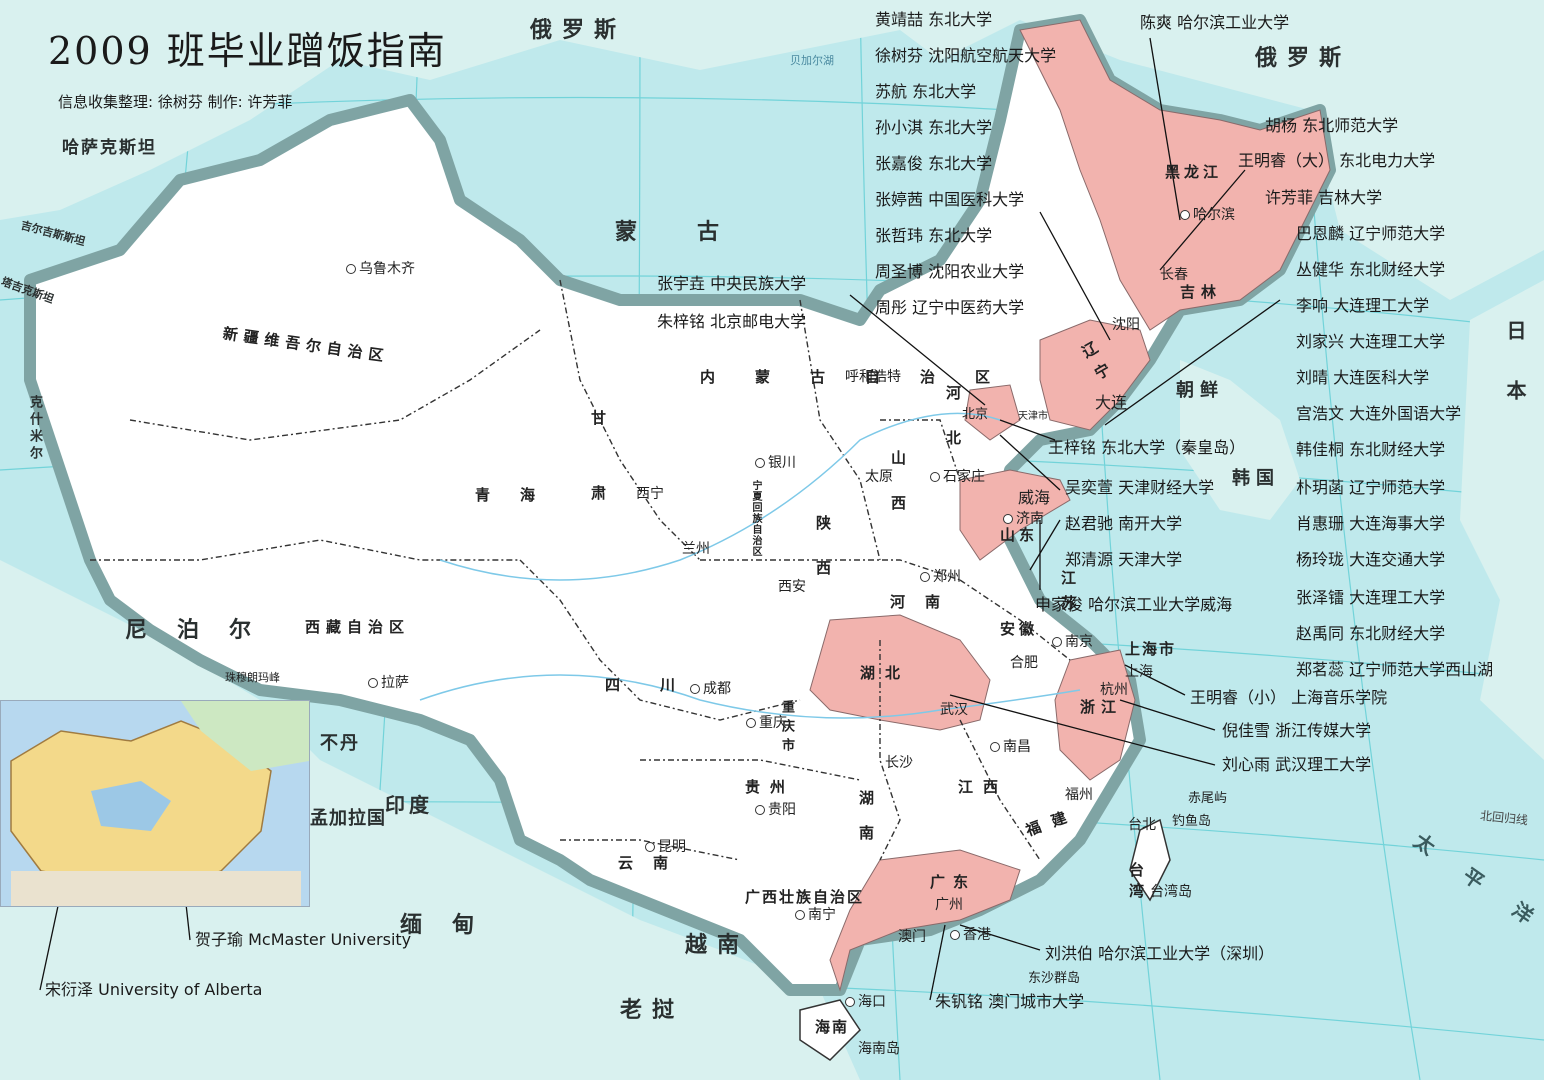 This screenshot has width=1544, height=1080. Describe the element at coordinates (1371, 633) in the screenshot. I see `classmate-label: 赵禹同 东北财经大学` at that location.